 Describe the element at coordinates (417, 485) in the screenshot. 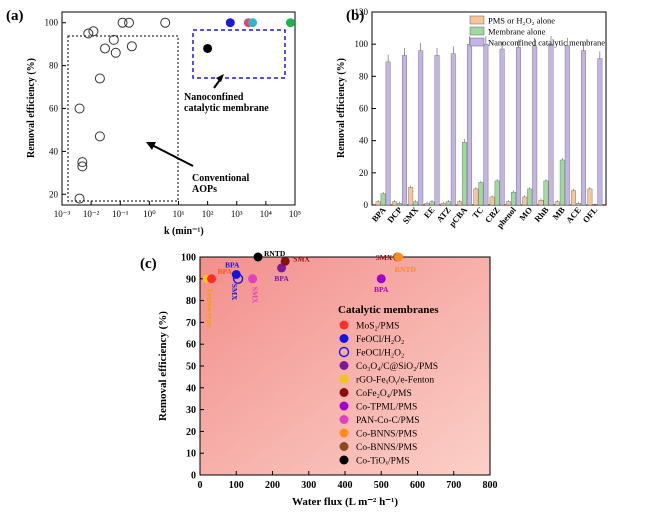

I see `chart-c-xtick-label: 600` at that location.